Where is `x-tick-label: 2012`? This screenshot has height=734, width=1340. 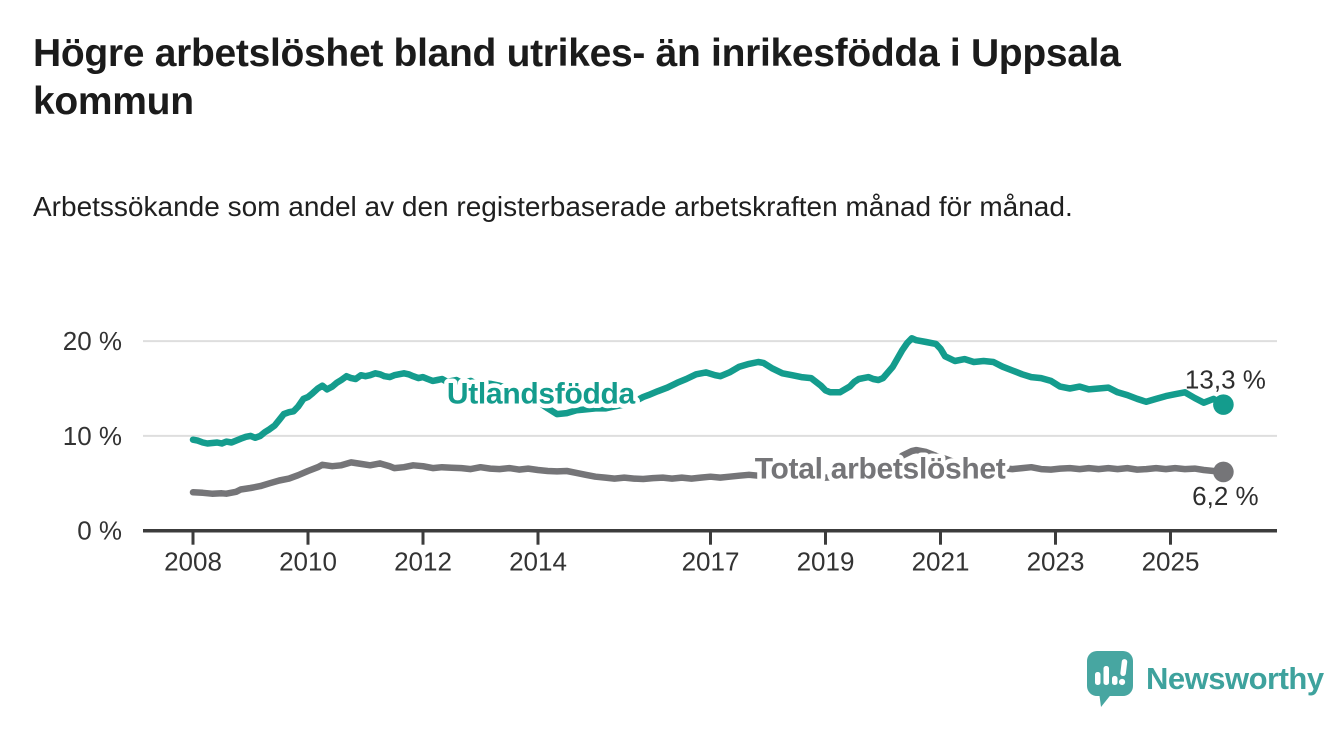
x-tick-label: 2012 is located at coordinates (423, 562).